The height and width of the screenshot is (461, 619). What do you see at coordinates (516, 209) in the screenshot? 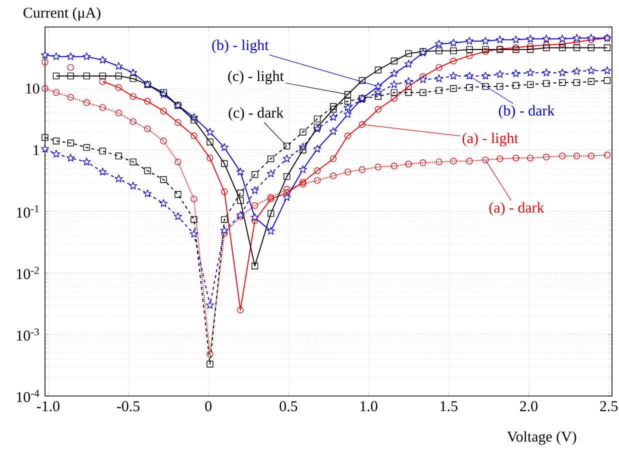
I see `annotation: (a) - dark` at bounding box center [516, 209].